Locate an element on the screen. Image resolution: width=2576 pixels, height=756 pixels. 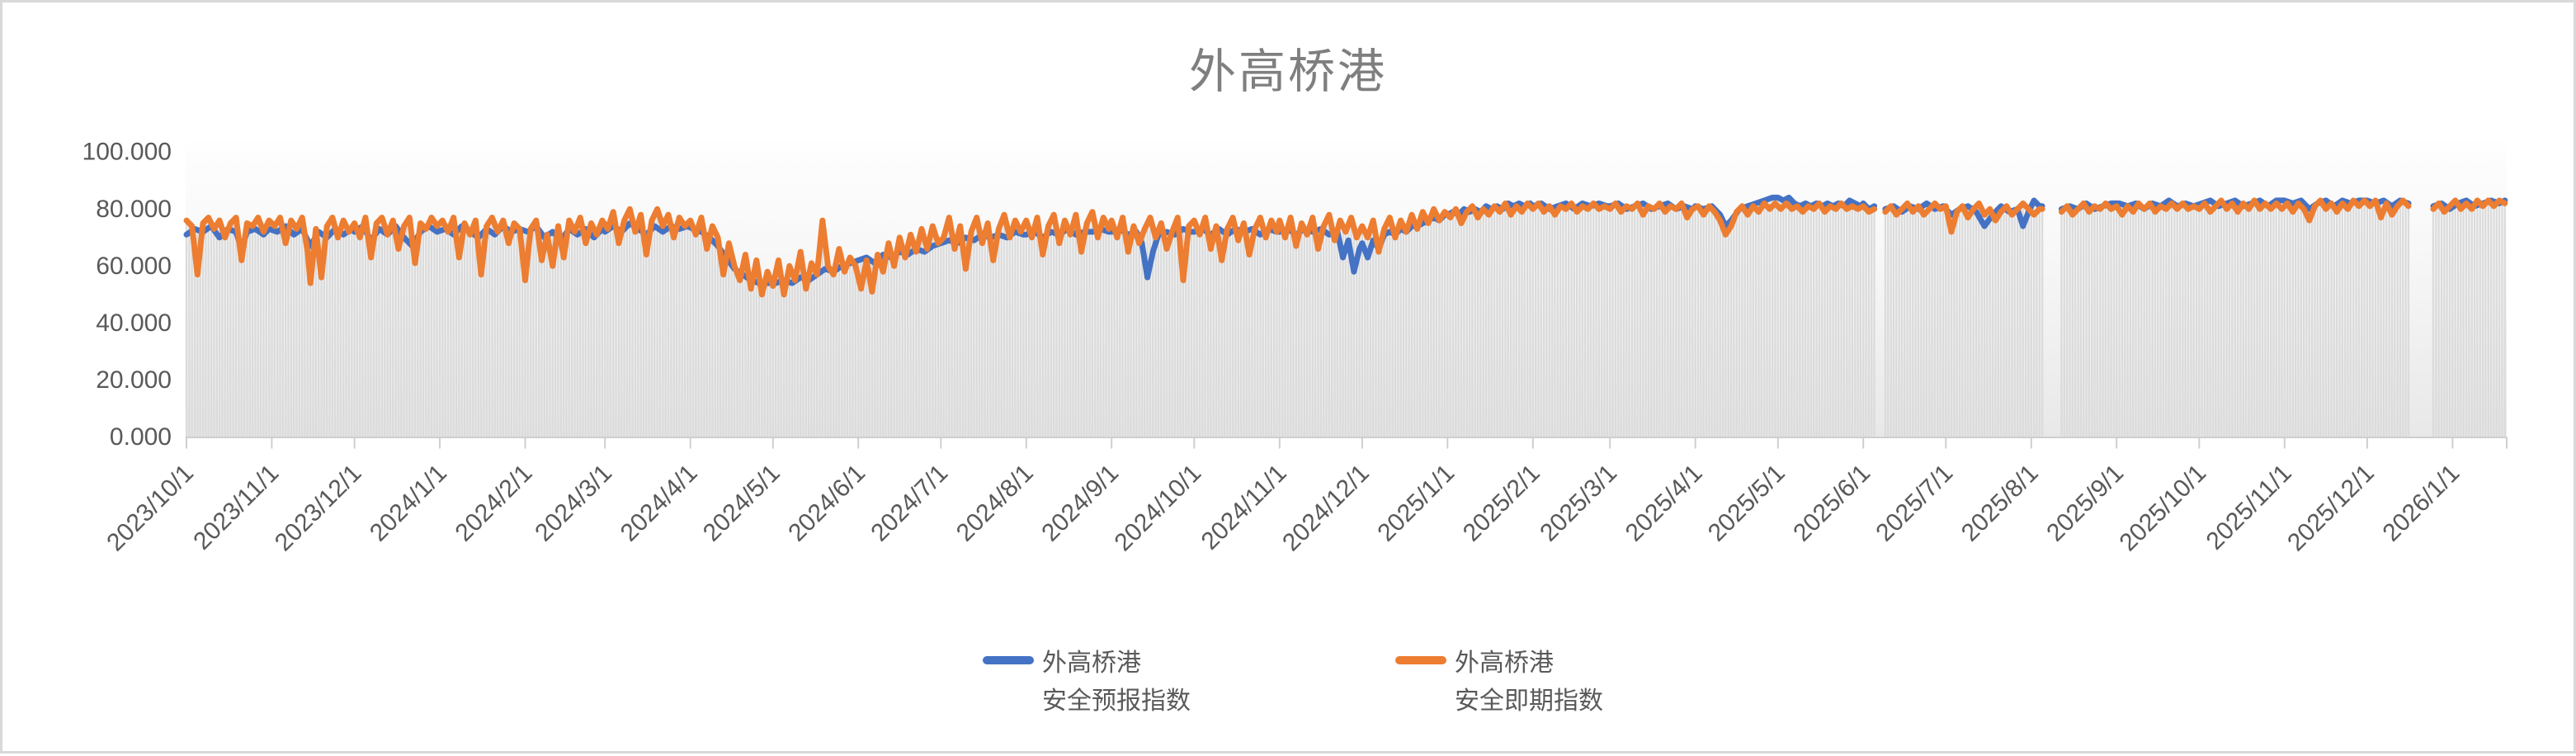
x-axis-label: 2023/10/1 is located at coordinates (150, 508).